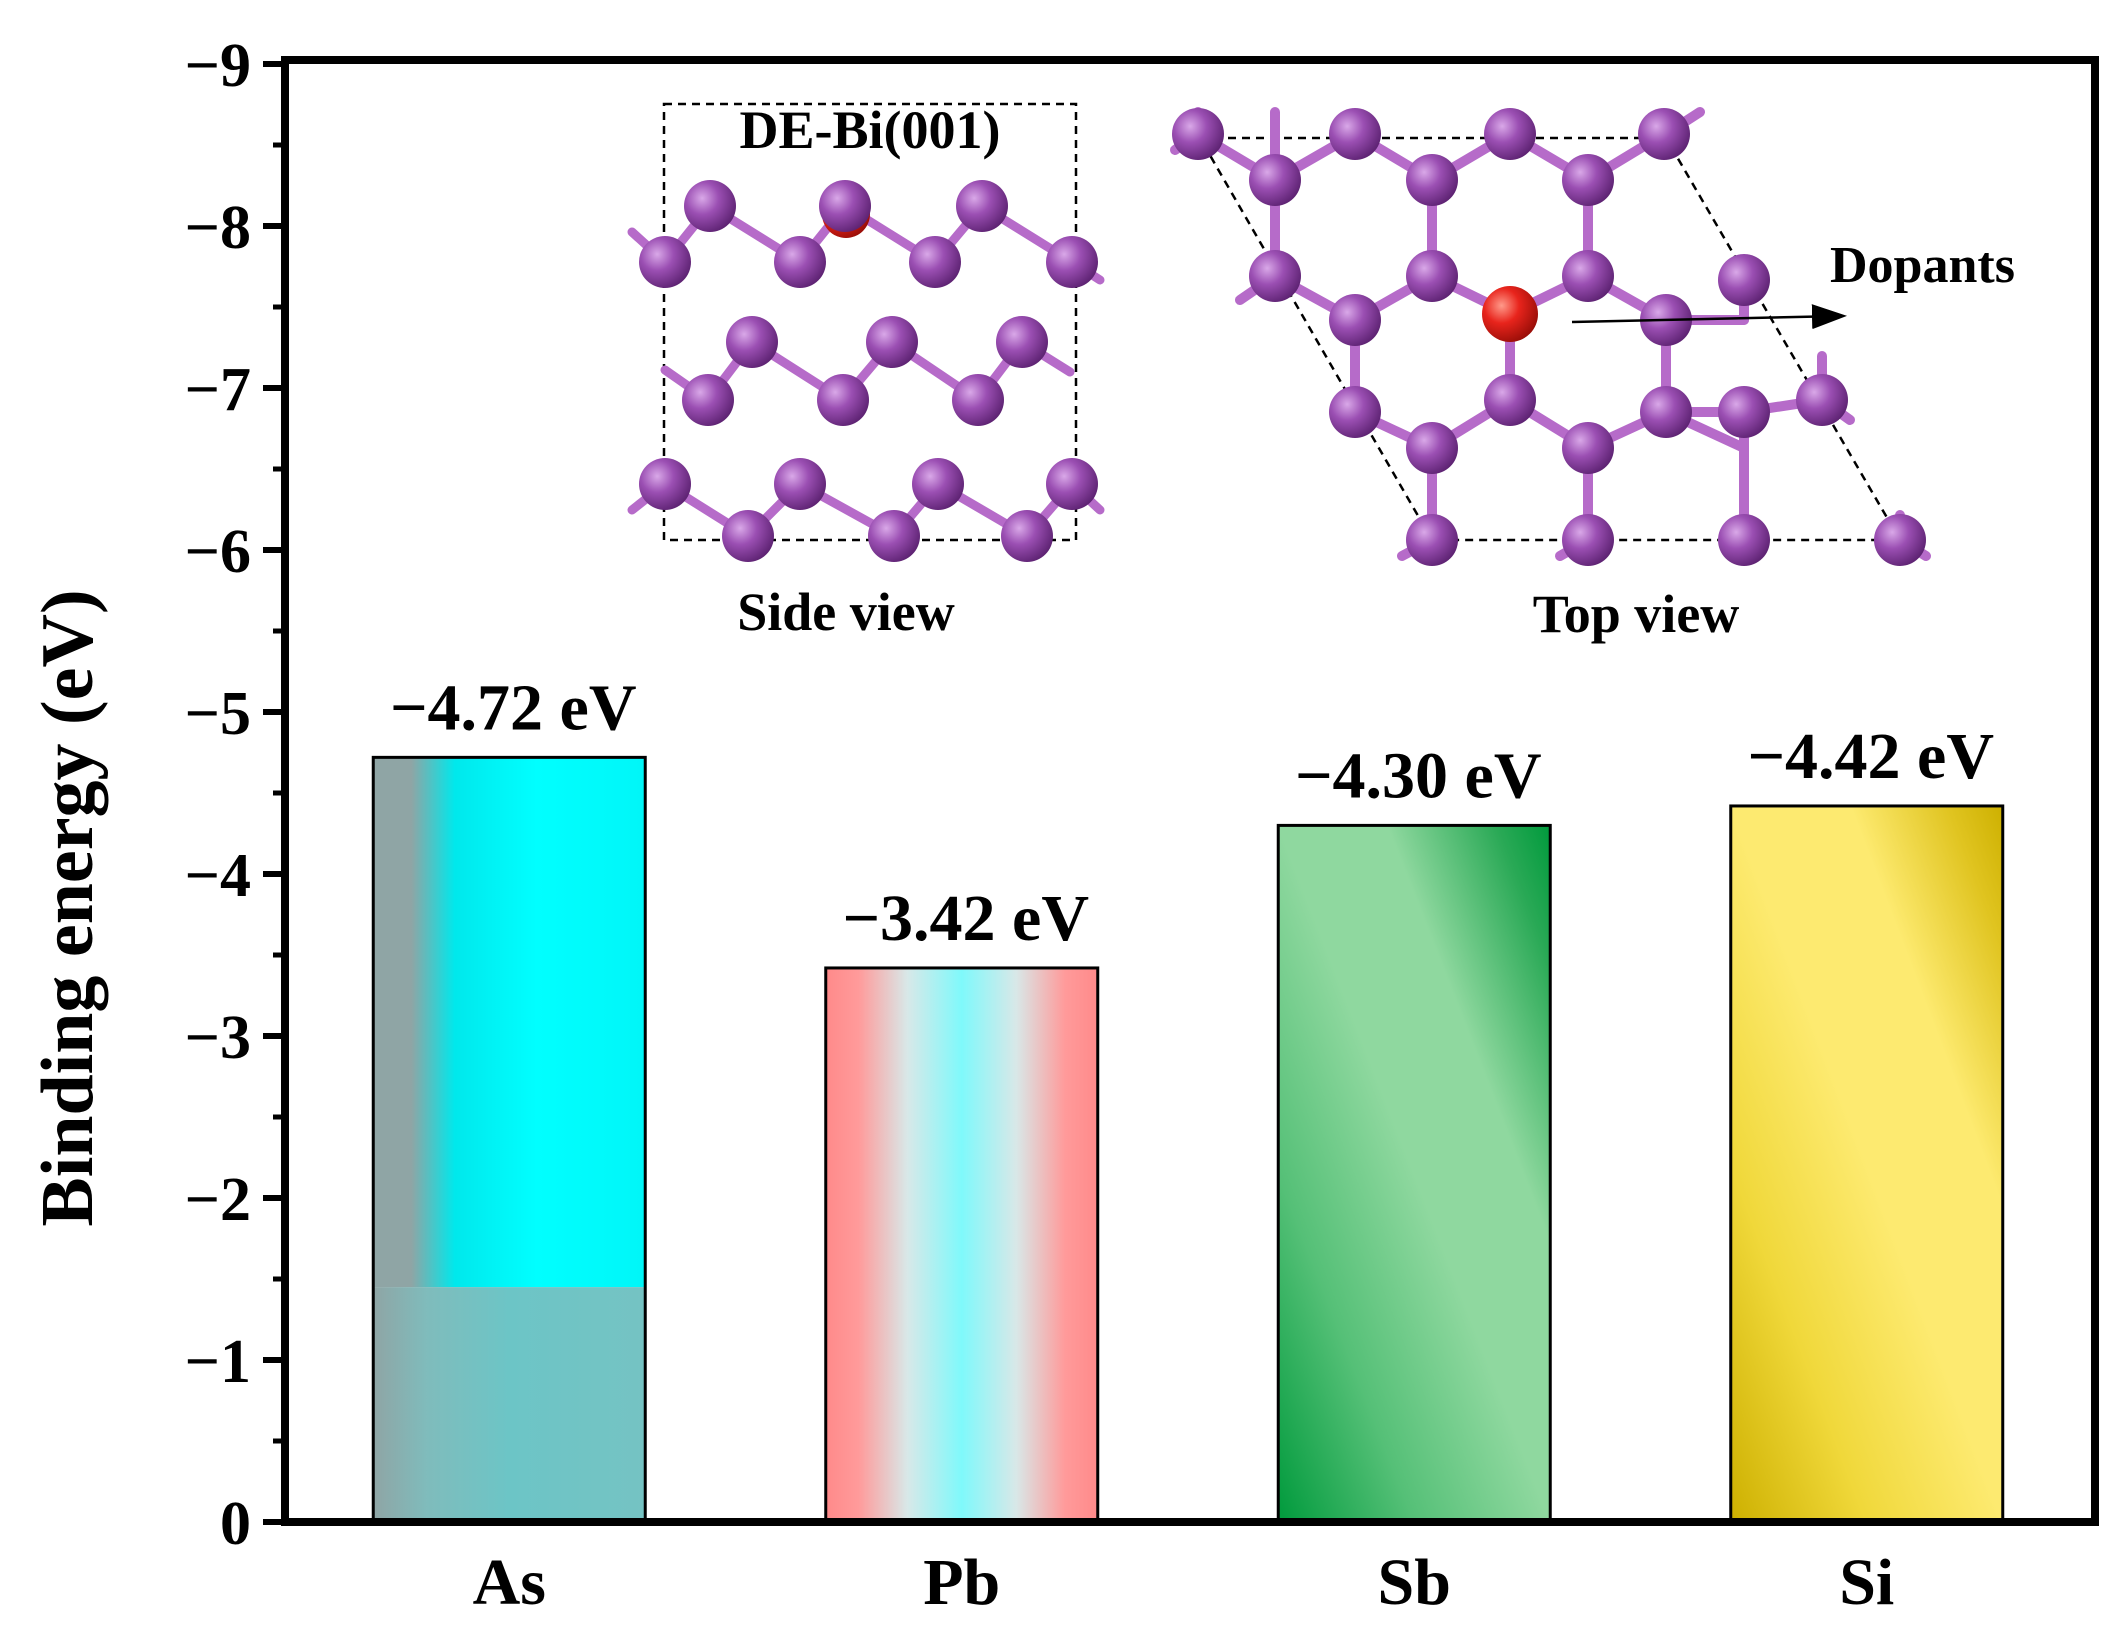  I want to click on y-axis-title: Binding energy (eV), so click(68, 907).